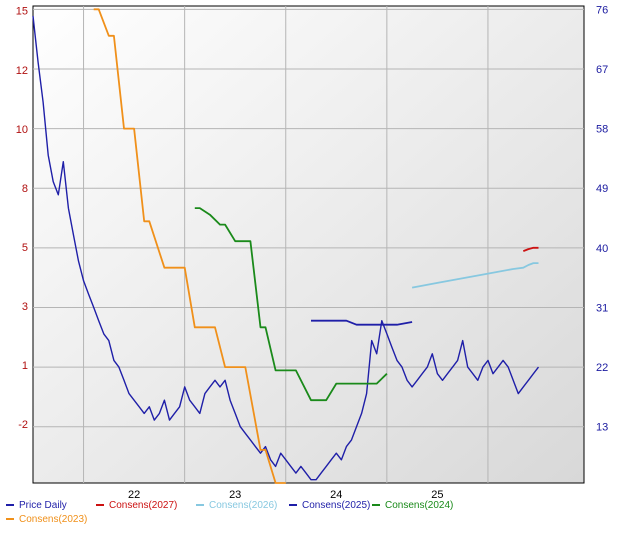  What do you see at coordinates (53, 519) in the screenshot?
I see `legend-label: Consens(2023)` at bounding box center [53, 519].